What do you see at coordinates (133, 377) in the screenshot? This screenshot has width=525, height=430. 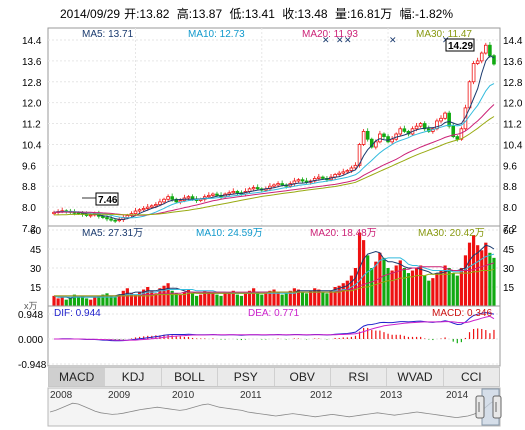 I see `tab-kdj: KDJ` at bounding box center [133, 377].